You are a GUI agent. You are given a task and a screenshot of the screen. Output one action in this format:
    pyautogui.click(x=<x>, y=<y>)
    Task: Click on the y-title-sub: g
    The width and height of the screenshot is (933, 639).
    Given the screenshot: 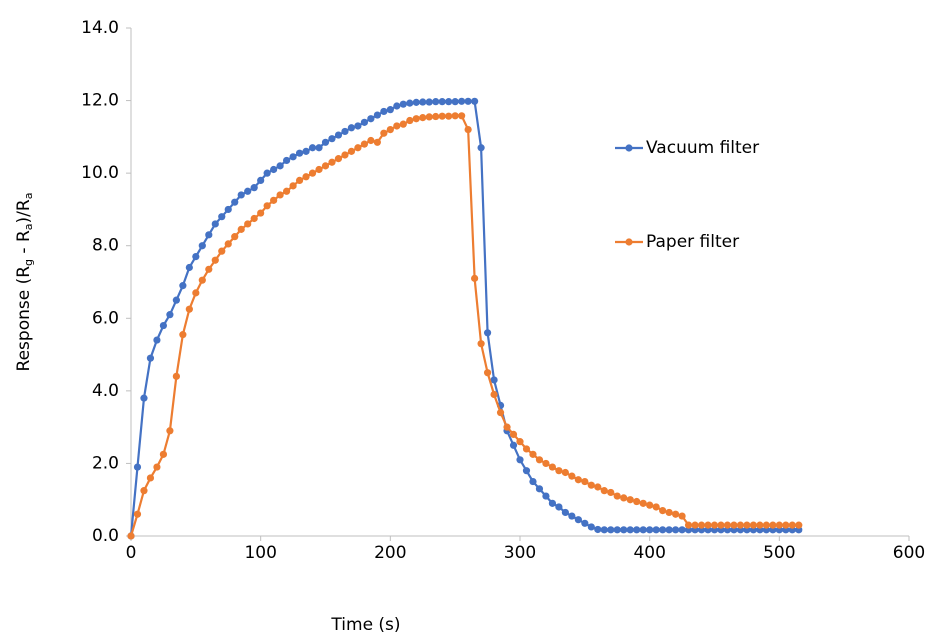 What is the action you would take?
    pyautogui.click(x=28, y=262)
    